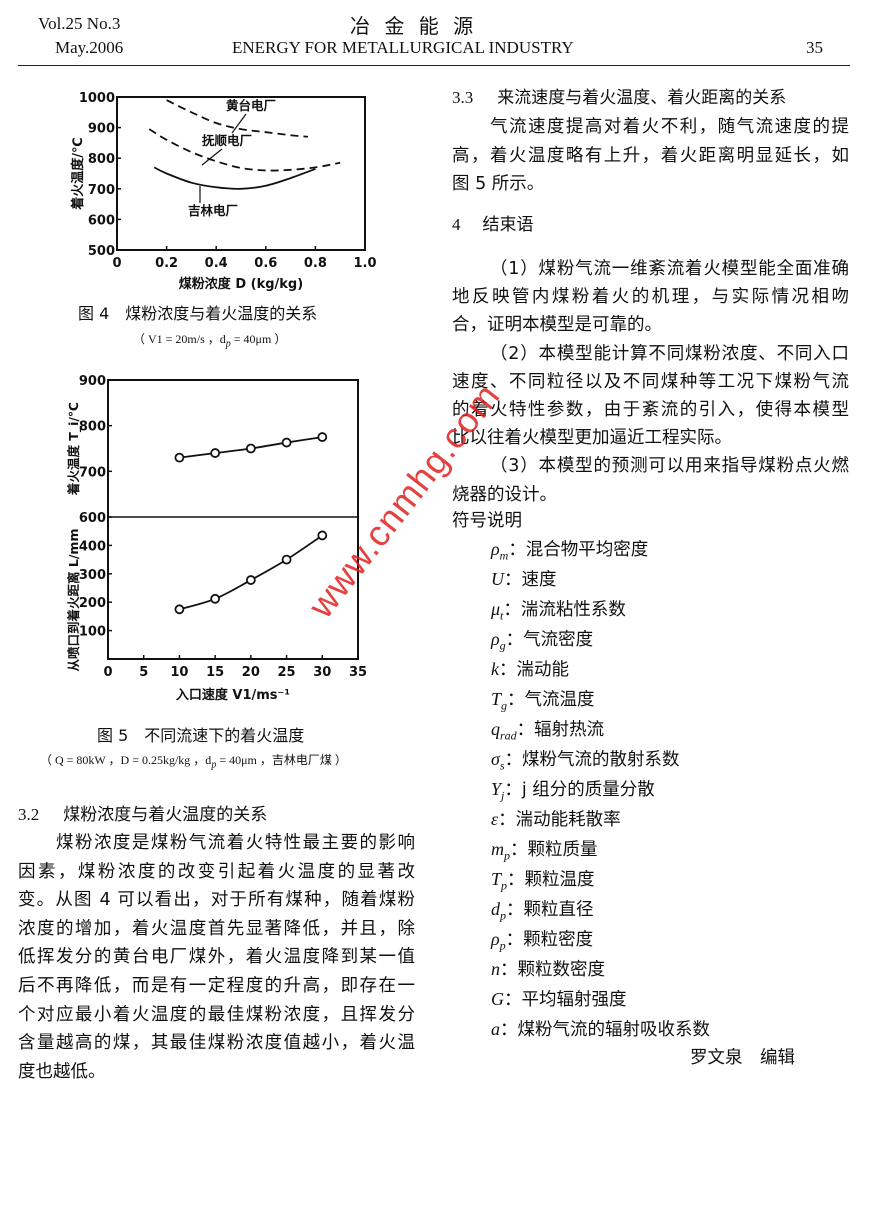 This screenshot has width=870, height=1227. I want to click on symbol-subscript: rad, so click(508, 735).